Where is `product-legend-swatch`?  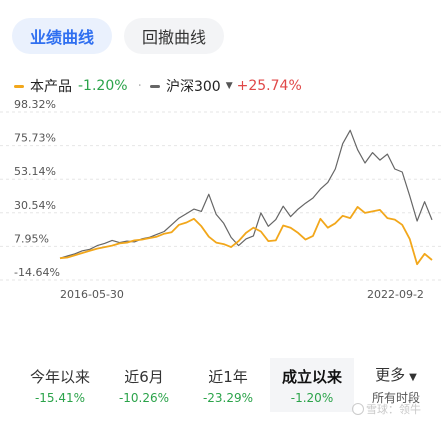
product-legend-swatch is located at coordinates (19, 86).